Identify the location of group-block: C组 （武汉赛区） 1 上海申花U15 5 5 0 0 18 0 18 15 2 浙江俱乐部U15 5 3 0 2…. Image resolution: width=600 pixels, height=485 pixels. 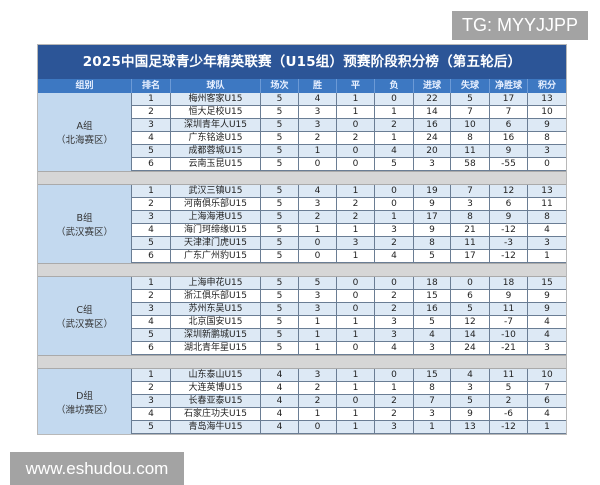
(302, 316).